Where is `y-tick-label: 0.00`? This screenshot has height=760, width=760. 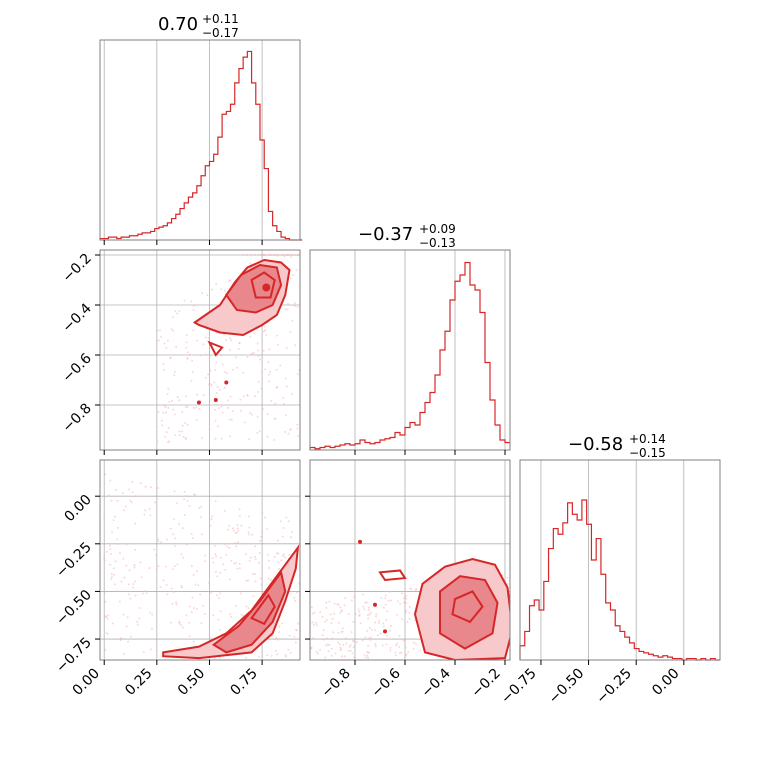
y-tick-label: 0.00 is located at coordinates (77, 508).